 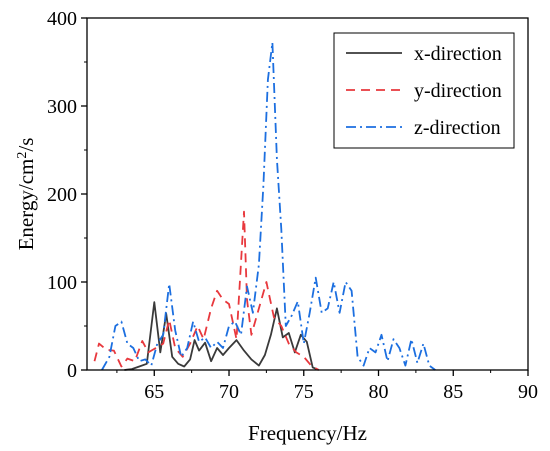 I want to click on x-tick-label: 80, so click(x=379, y=392).